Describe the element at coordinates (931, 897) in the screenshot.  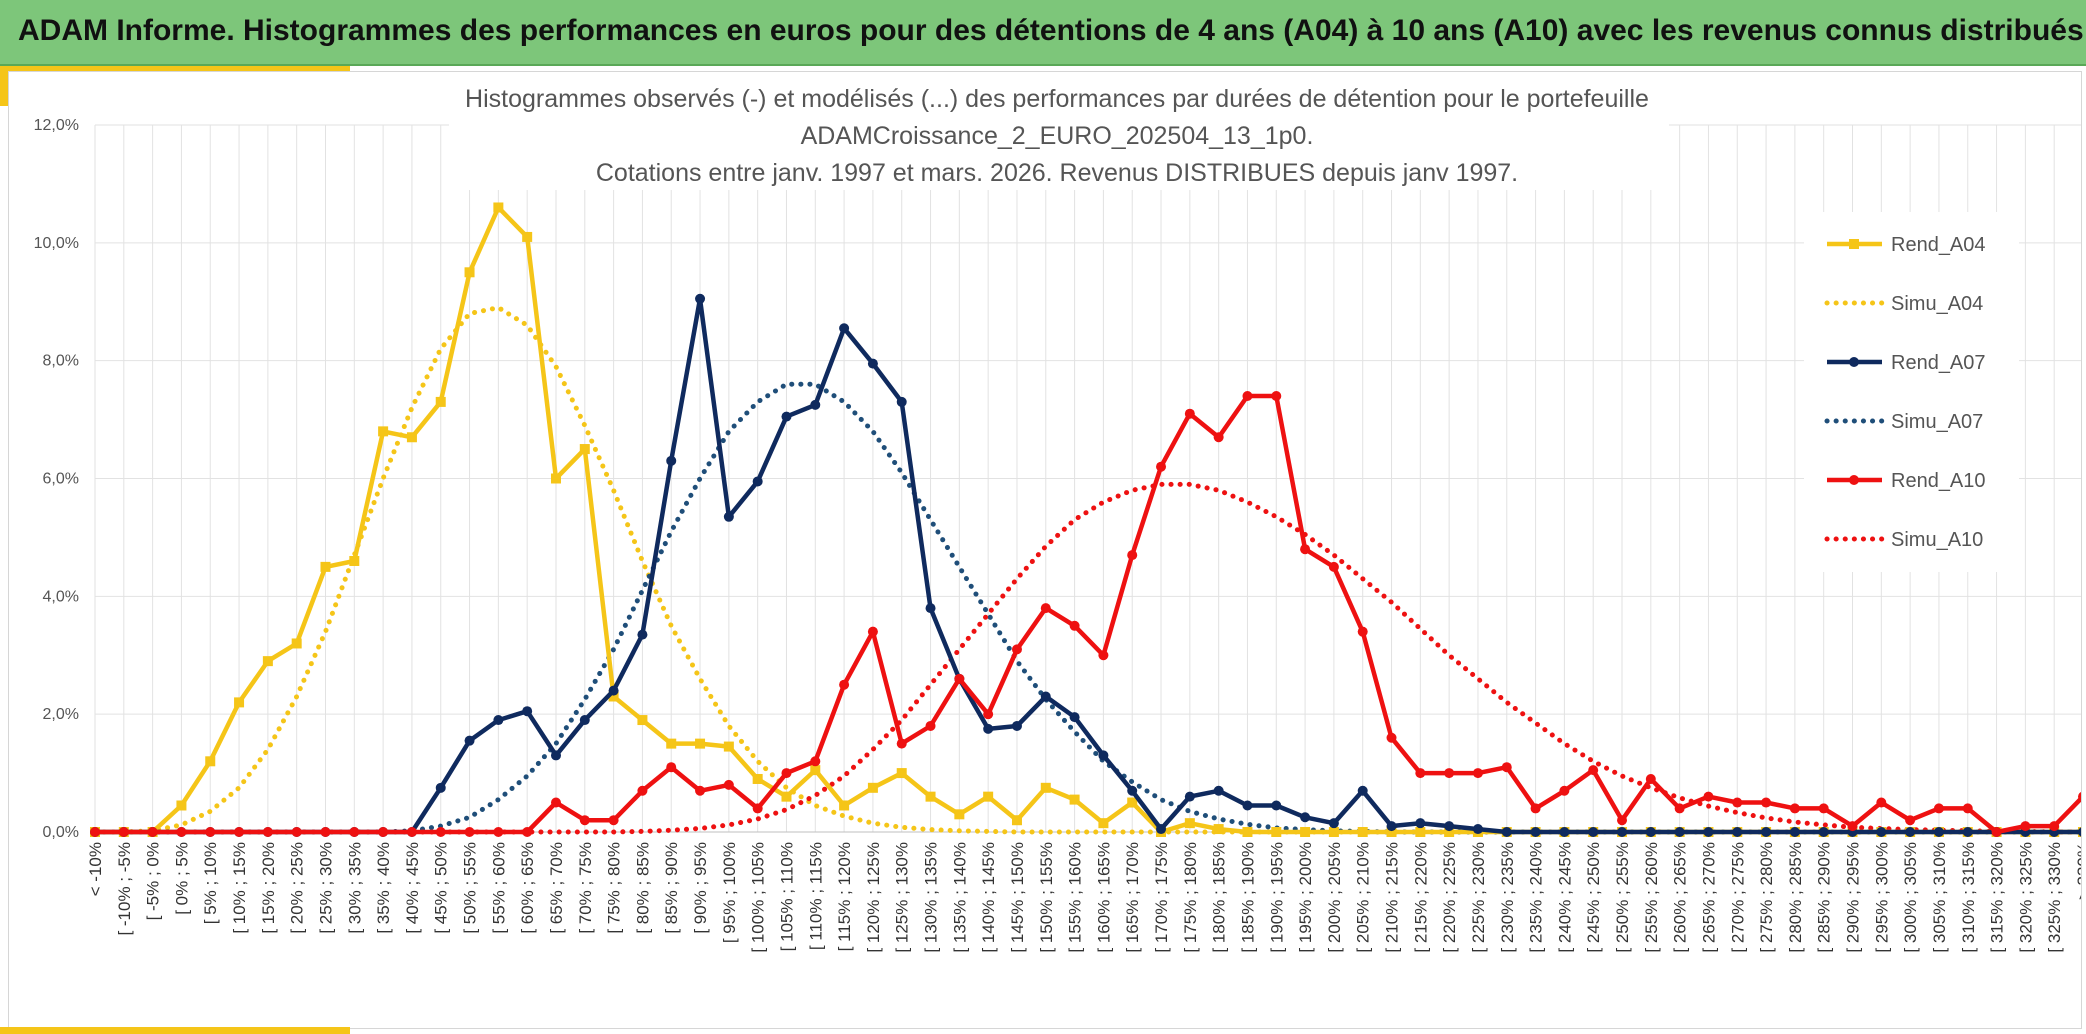
I see `x-tick-label: [ 130% ; 135%` at that location.